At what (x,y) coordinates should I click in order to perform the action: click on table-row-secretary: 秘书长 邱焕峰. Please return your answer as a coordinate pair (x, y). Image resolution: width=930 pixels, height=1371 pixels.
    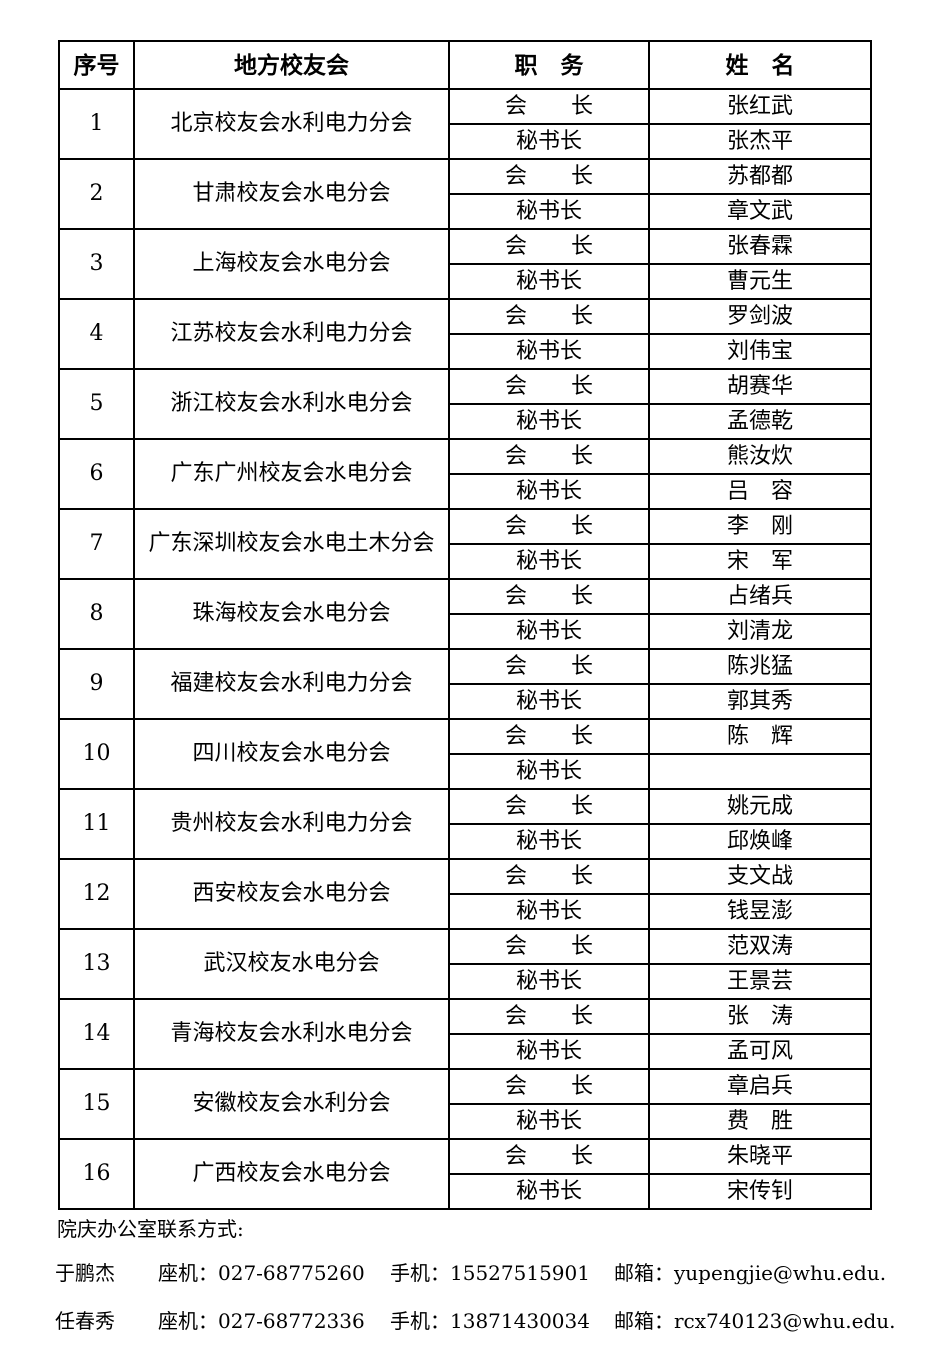
    Looking at the image, I should click on (465, 841).